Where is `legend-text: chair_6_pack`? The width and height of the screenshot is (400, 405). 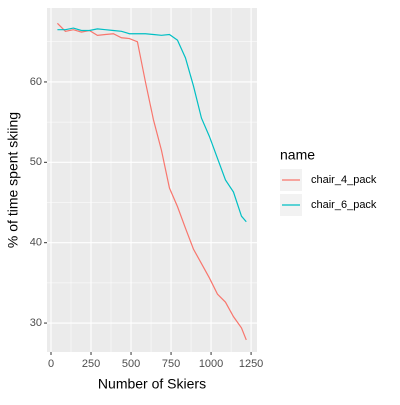 legend-text: chair_6_pack is located at coordinates (344, 205).